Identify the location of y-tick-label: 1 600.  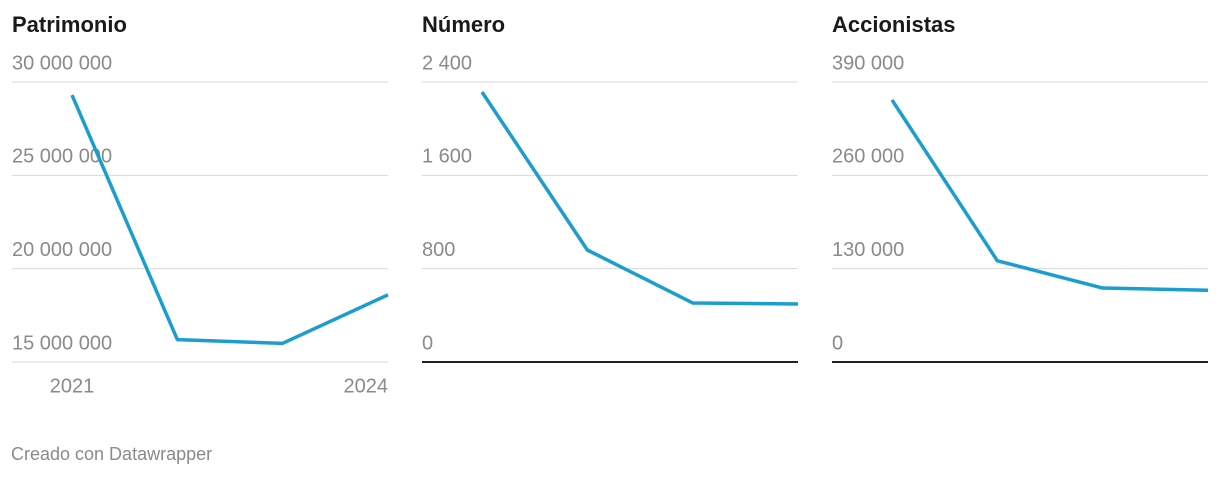
(447, 157).